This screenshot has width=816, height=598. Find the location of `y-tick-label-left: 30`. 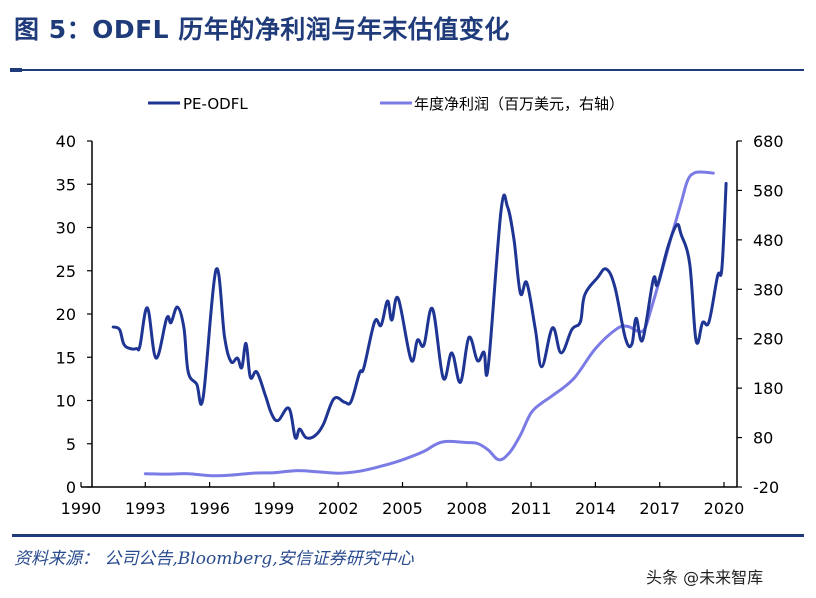

y-tick-label-left: 30 is located at coordinates (66, 228).